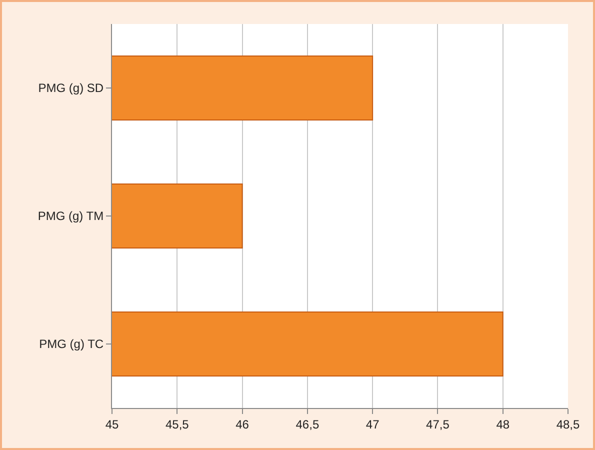  Describe the element at coordinates (568, 424) in the screenshot. I see `x-tick-label: 48,5` at that location.